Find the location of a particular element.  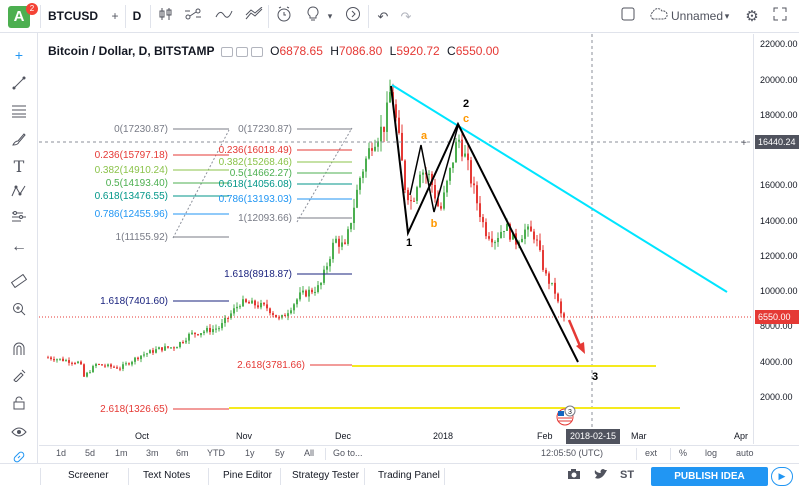

pattern-icon is located at coordinates (19, 193).